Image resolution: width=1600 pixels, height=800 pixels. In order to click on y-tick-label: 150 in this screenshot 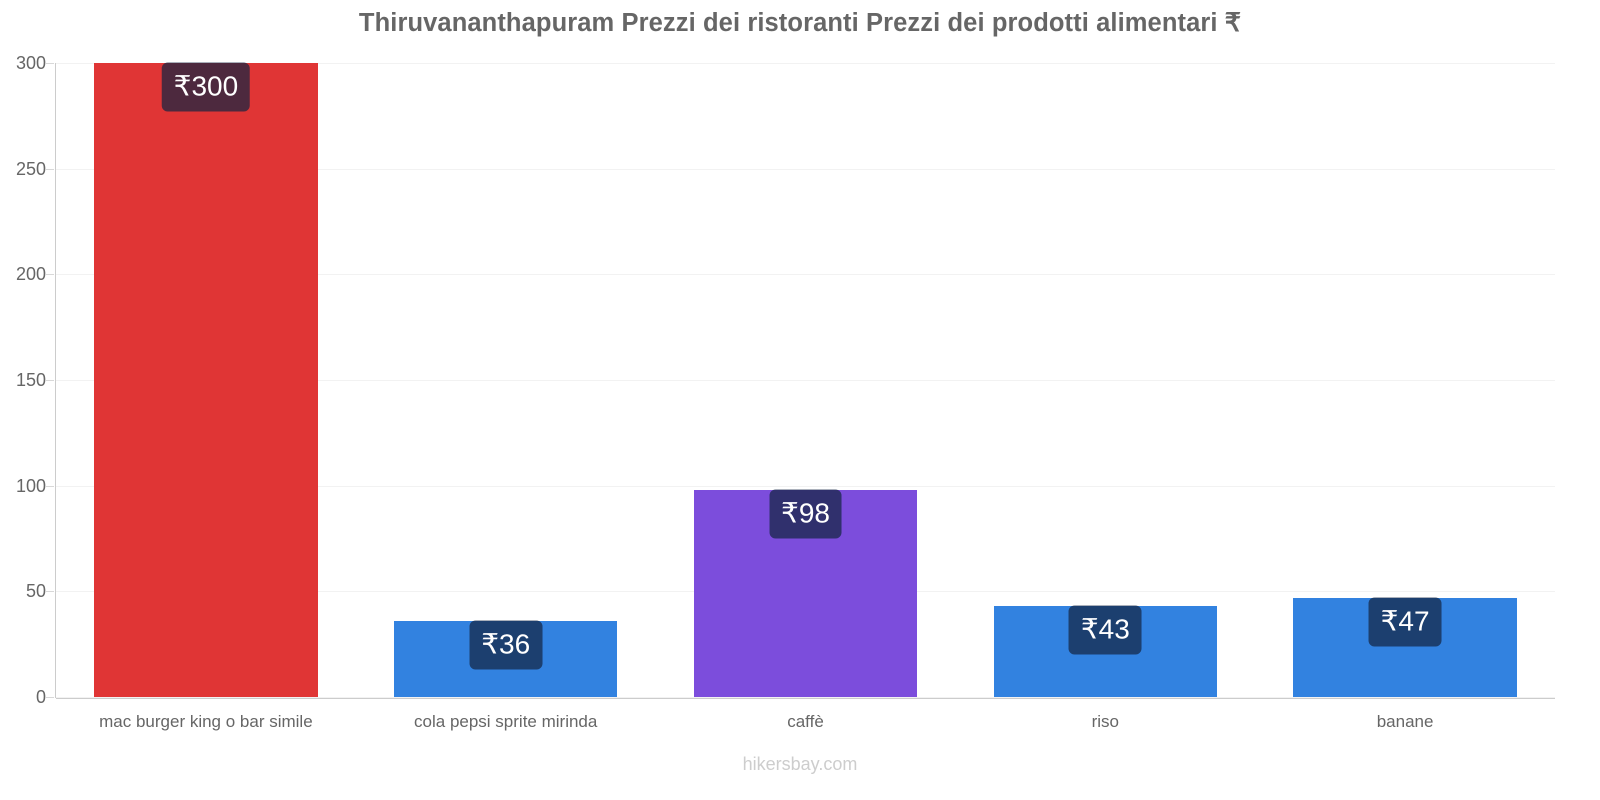, I will do `click(30, 380)`.